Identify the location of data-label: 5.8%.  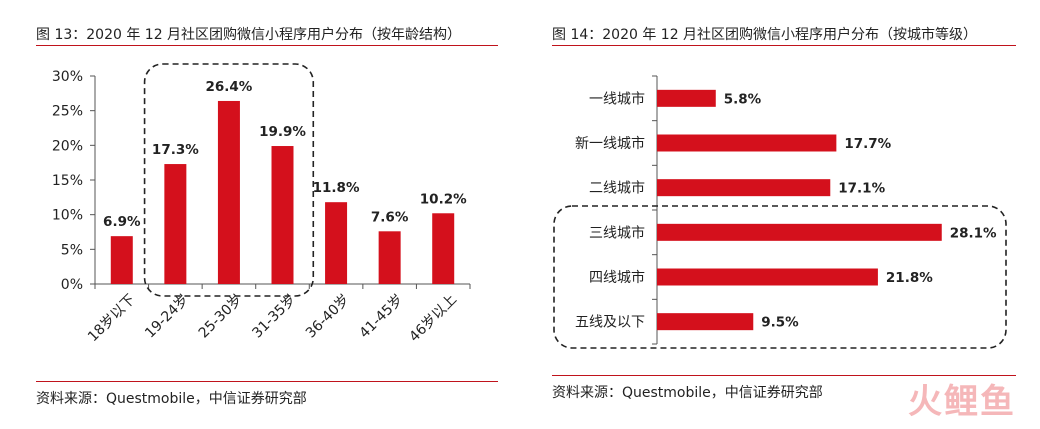
(743, 99).